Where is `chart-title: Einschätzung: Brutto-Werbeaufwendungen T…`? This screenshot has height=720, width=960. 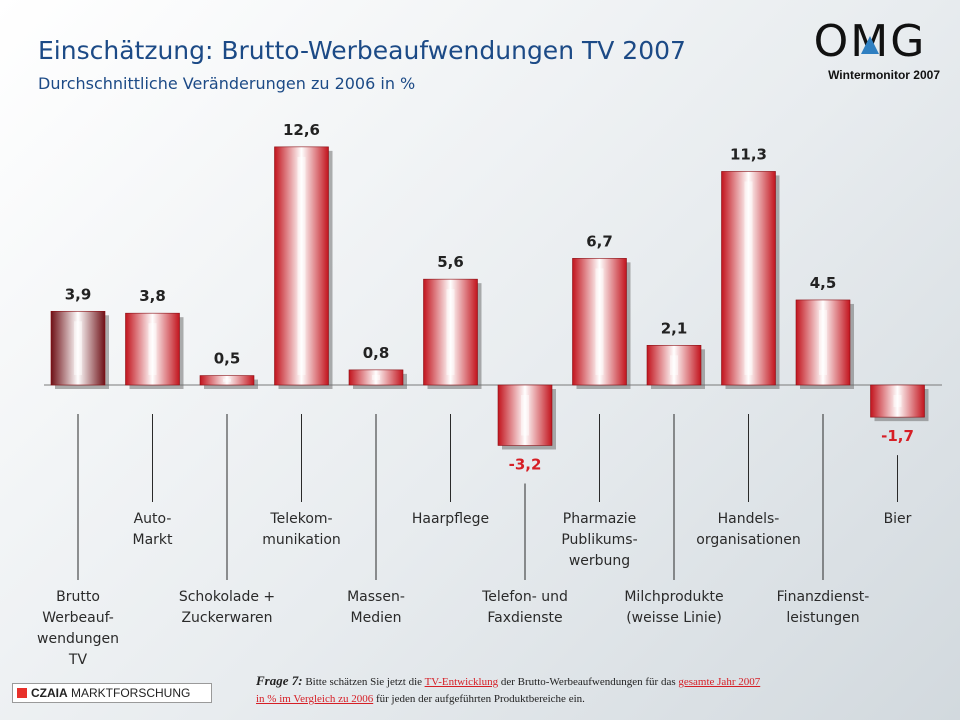 chart-title: Einschätzung: Brutto-Werbeaufwendungen T… is located at coordinates (362, 50).